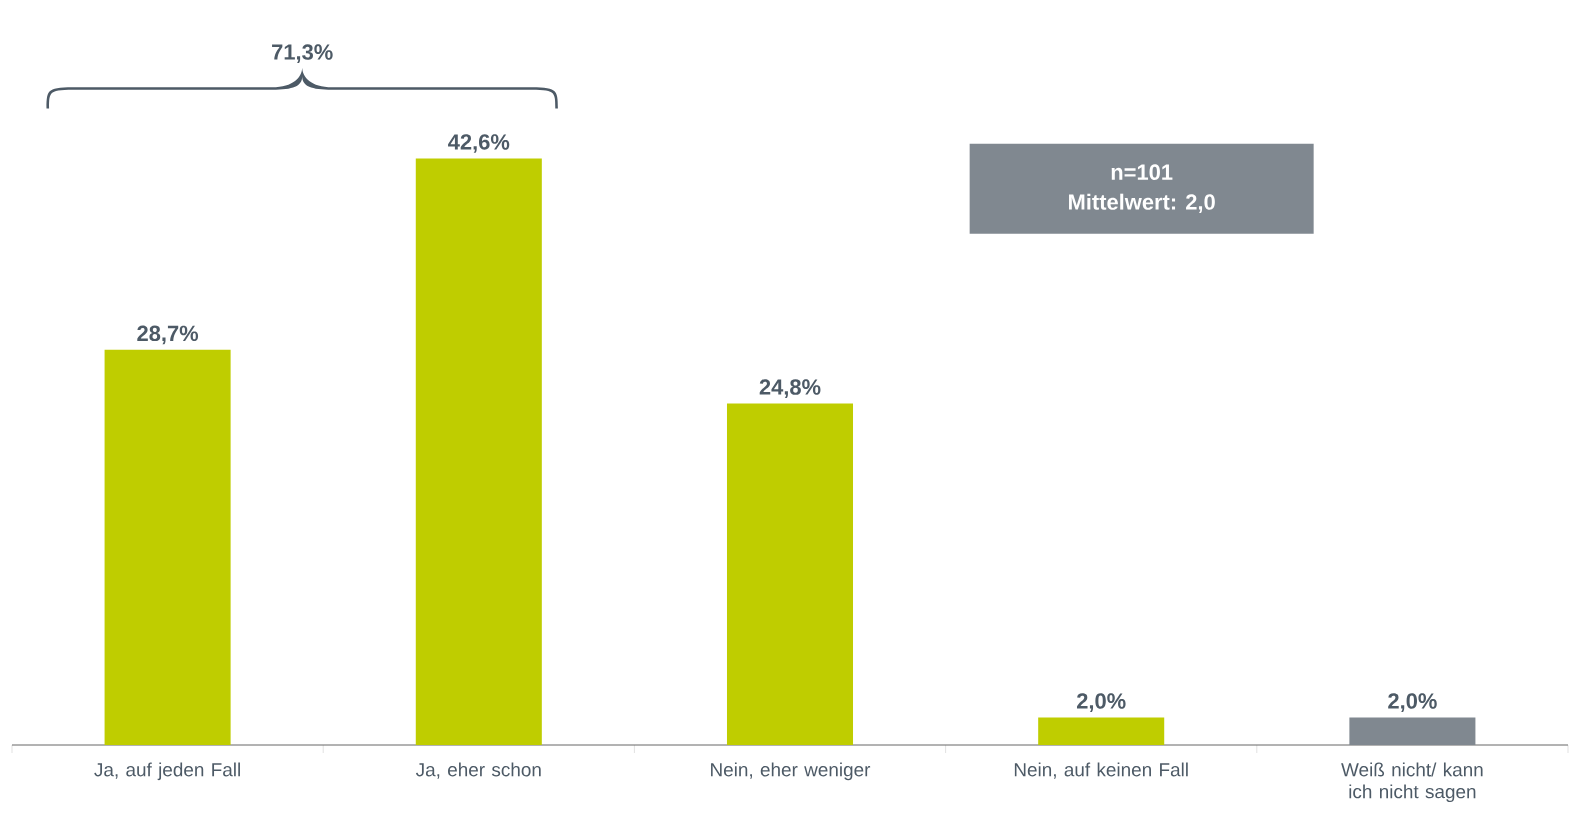 This screenshot has width=1589, height=834. What do you see at coordinates (1412, 782) in the screenshot?
I see `x-tick-label: Weiß nicht/ kann ich nicht sagen` at bounding box center [1412, 782].